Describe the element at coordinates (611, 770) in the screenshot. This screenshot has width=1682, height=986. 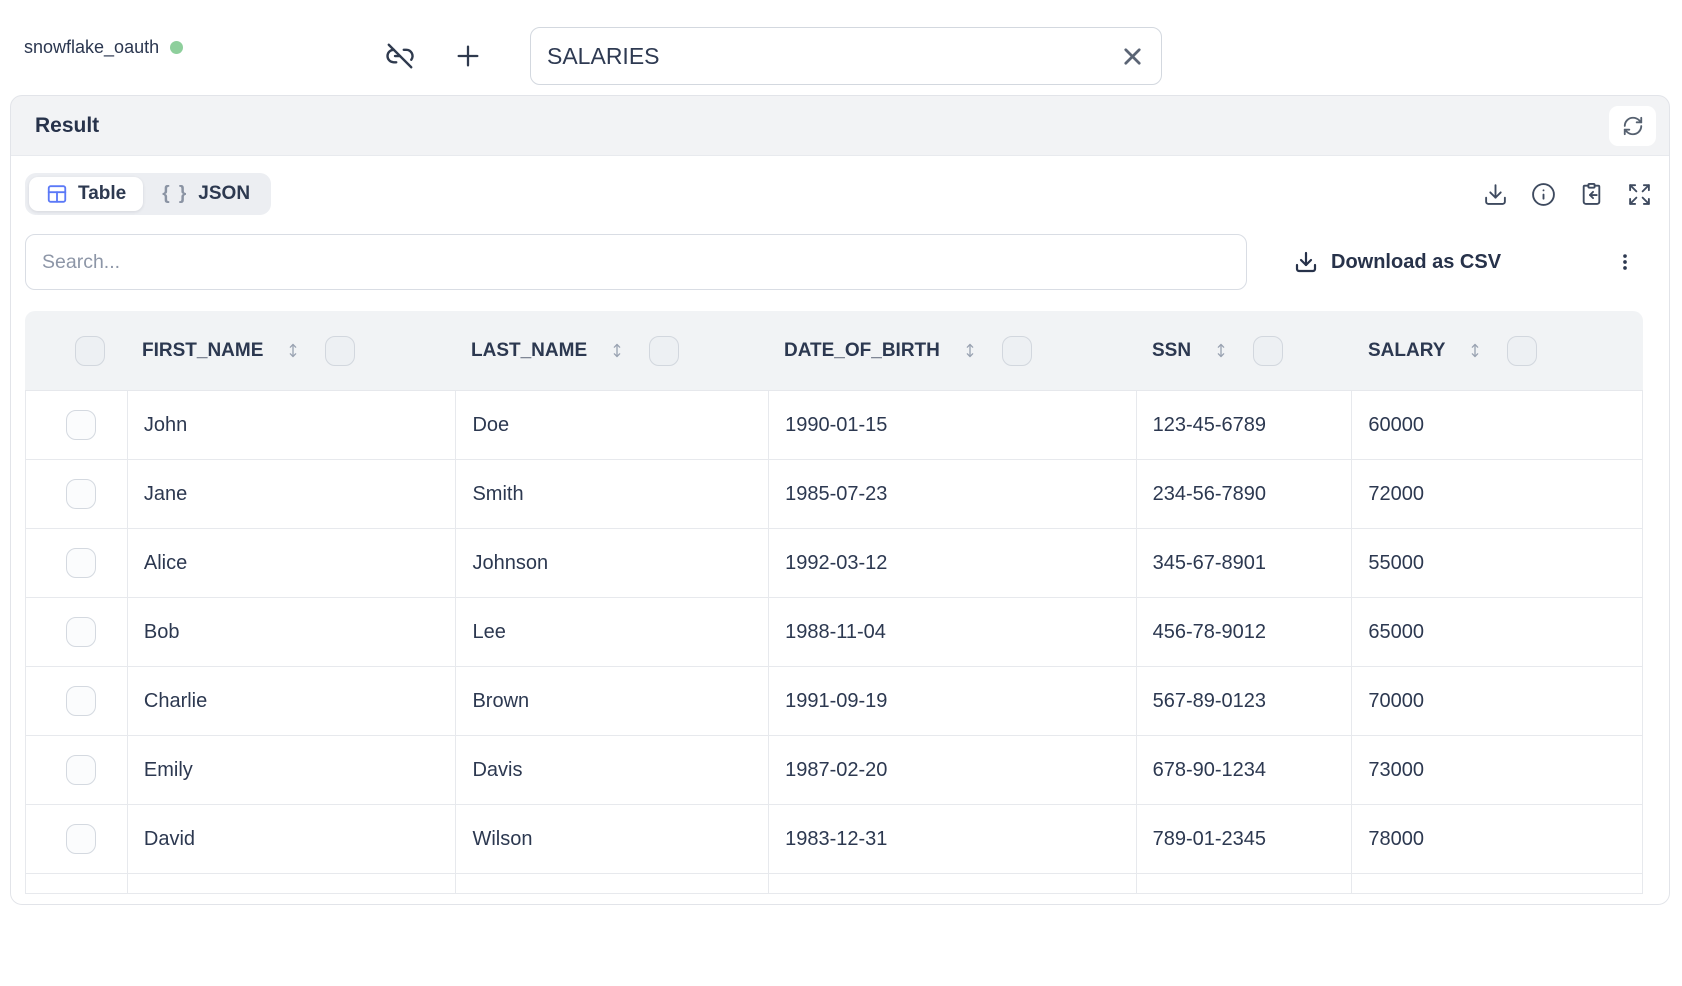
I see `cell-last_name: Davis` at that location.